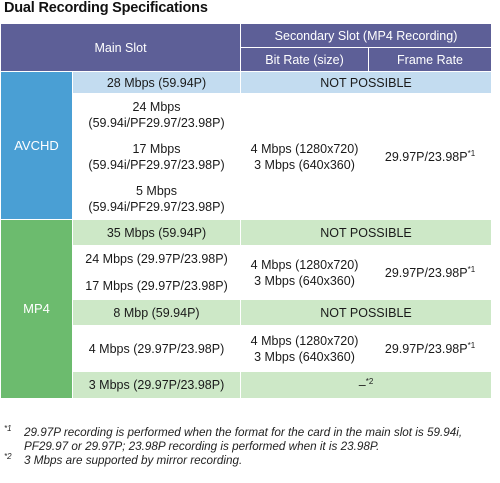 The width and height of the screenshot is (500, 483). What do you see at coordinates (8, 429) in the screenshot?
I see `footnote-1-marker: *1` at bounding box center [8, 429].